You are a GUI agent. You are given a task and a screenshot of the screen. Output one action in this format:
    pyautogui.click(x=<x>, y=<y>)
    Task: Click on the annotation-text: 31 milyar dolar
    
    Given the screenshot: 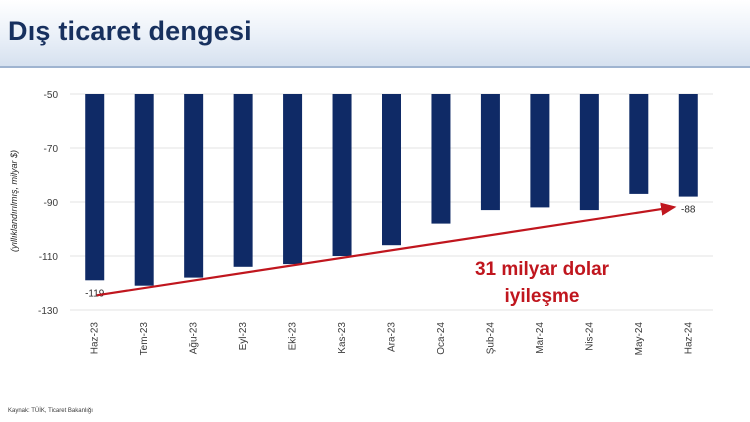 What is the action you would take?
    pyautogui.click(x=542, y=269)
    